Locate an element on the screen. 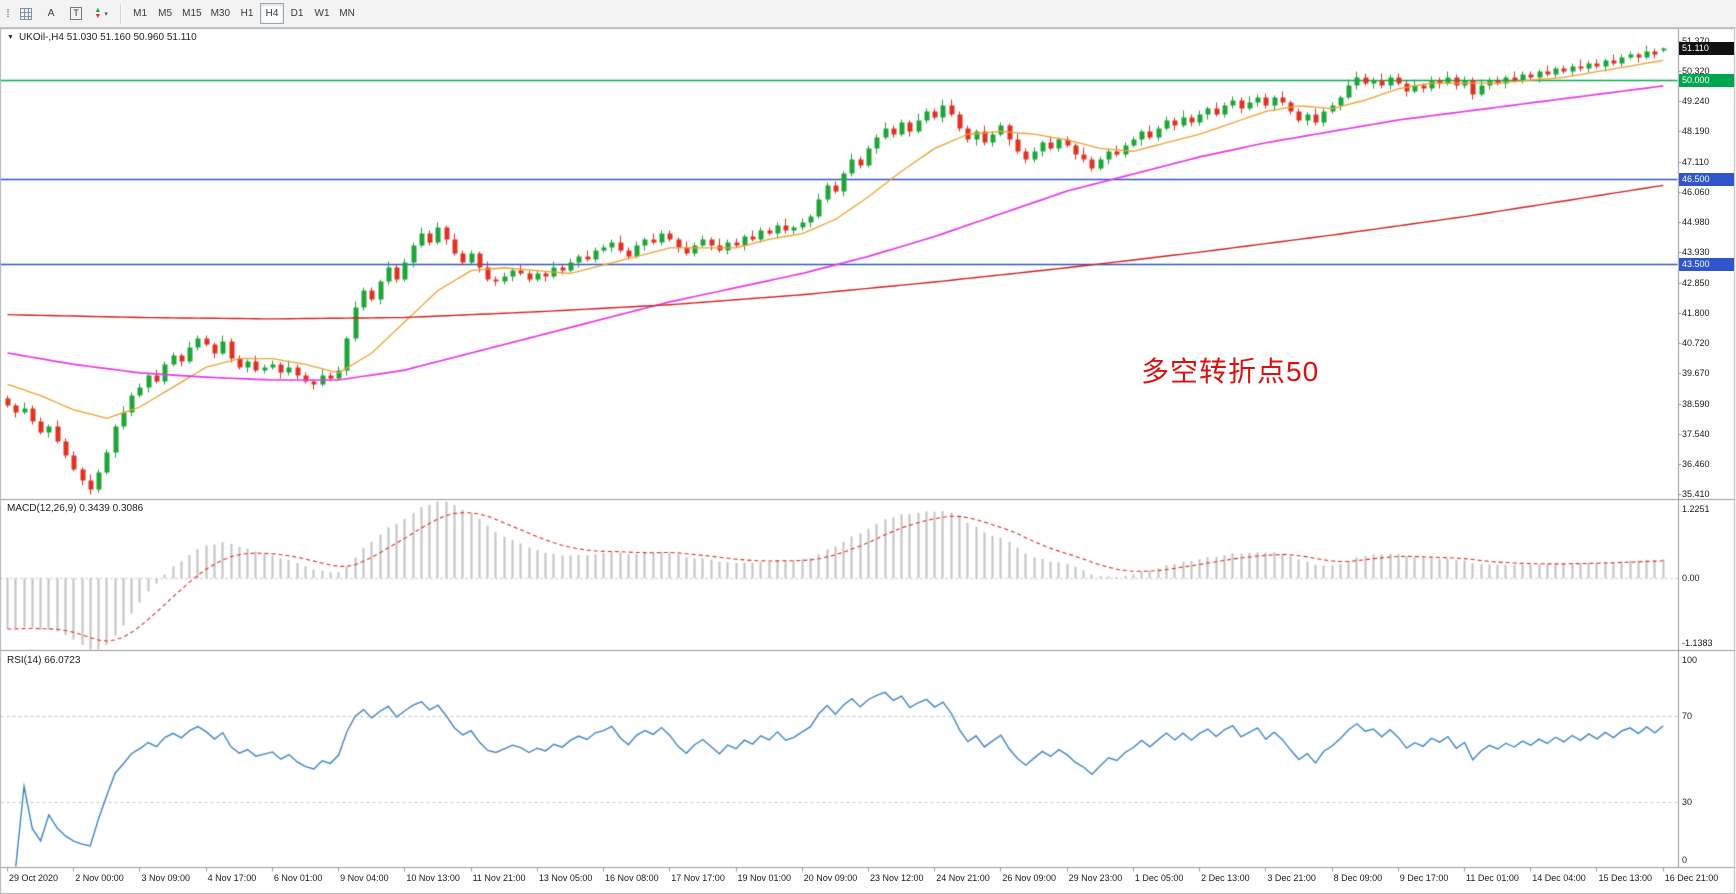 The height and width of the screenshot is (894, 1736). price-axis-badge-43.500: 43.500 is located at coordinates (1706, 265).